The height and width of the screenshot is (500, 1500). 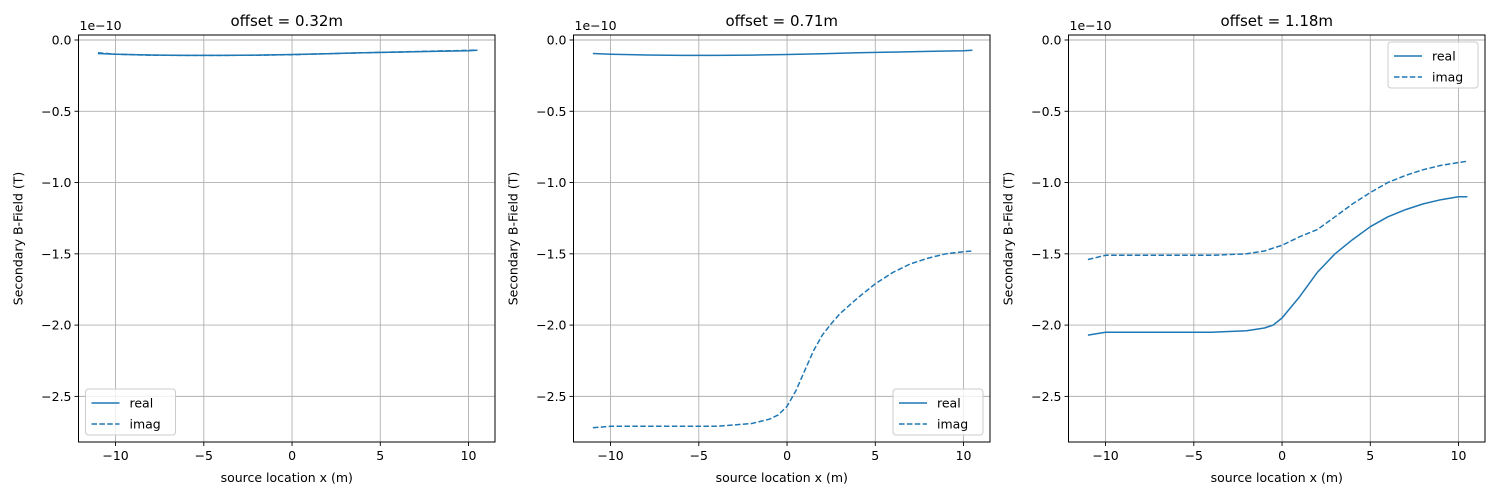 I want to click on subplot-title: offset = 0.32m, so click(x=286, y=21).